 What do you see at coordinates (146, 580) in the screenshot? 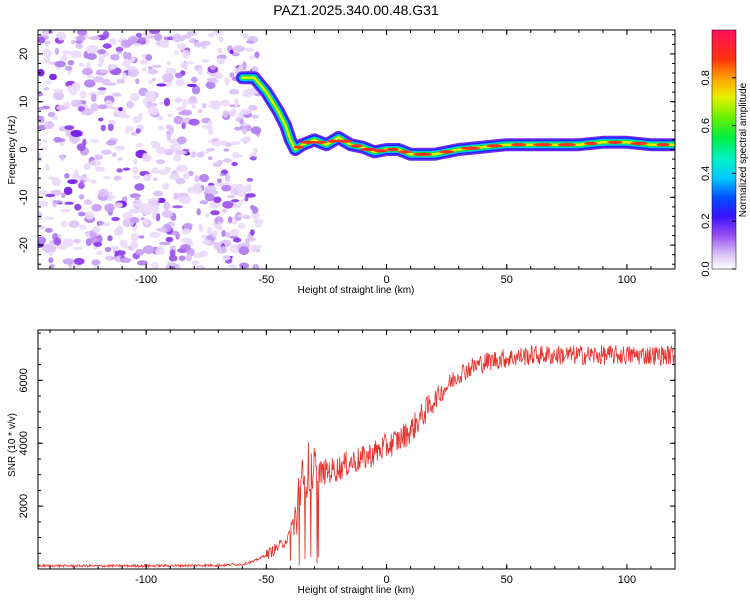
I see `snr-x-tick-label: -100` at bounding box center [146, 580].